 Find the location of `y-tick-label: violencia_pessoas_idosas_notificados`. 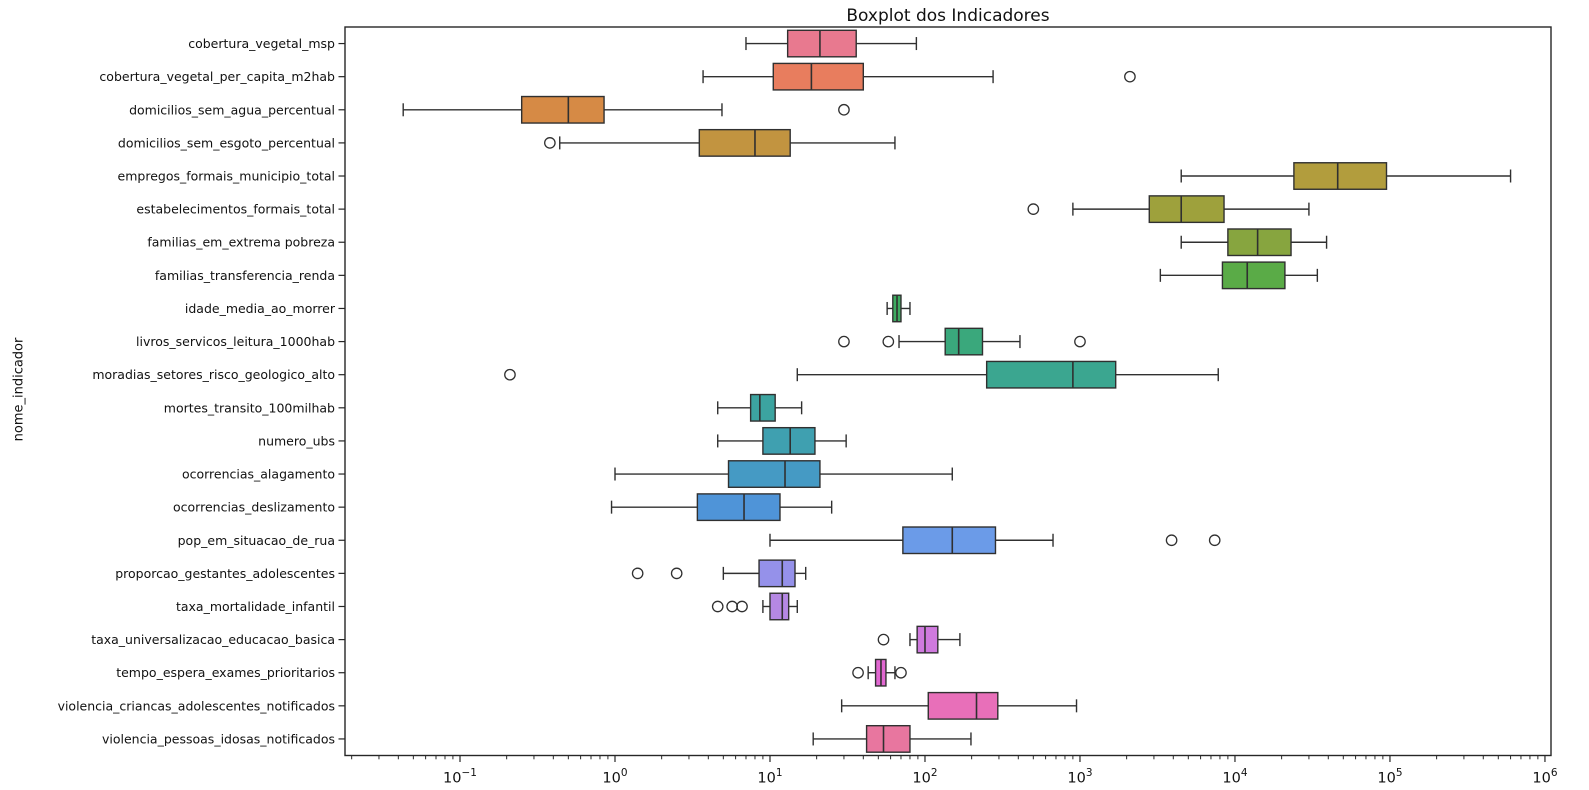

y-tick-label: violencia_pessoas_idosas_notificados is located at coordinates (218, 738).